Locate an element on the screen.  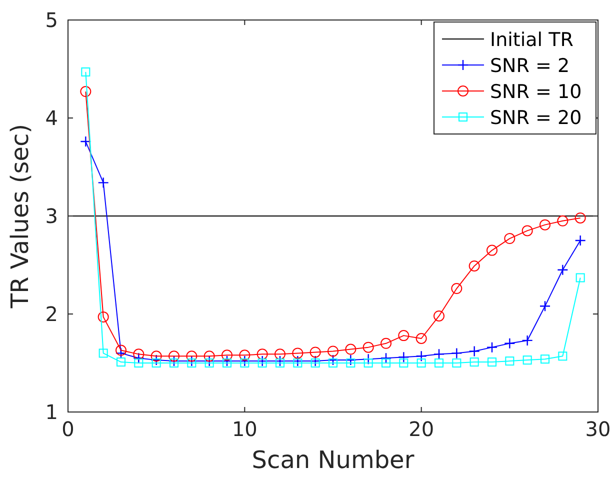
y-tick-label: 3 is located at coordinates (51, 216).